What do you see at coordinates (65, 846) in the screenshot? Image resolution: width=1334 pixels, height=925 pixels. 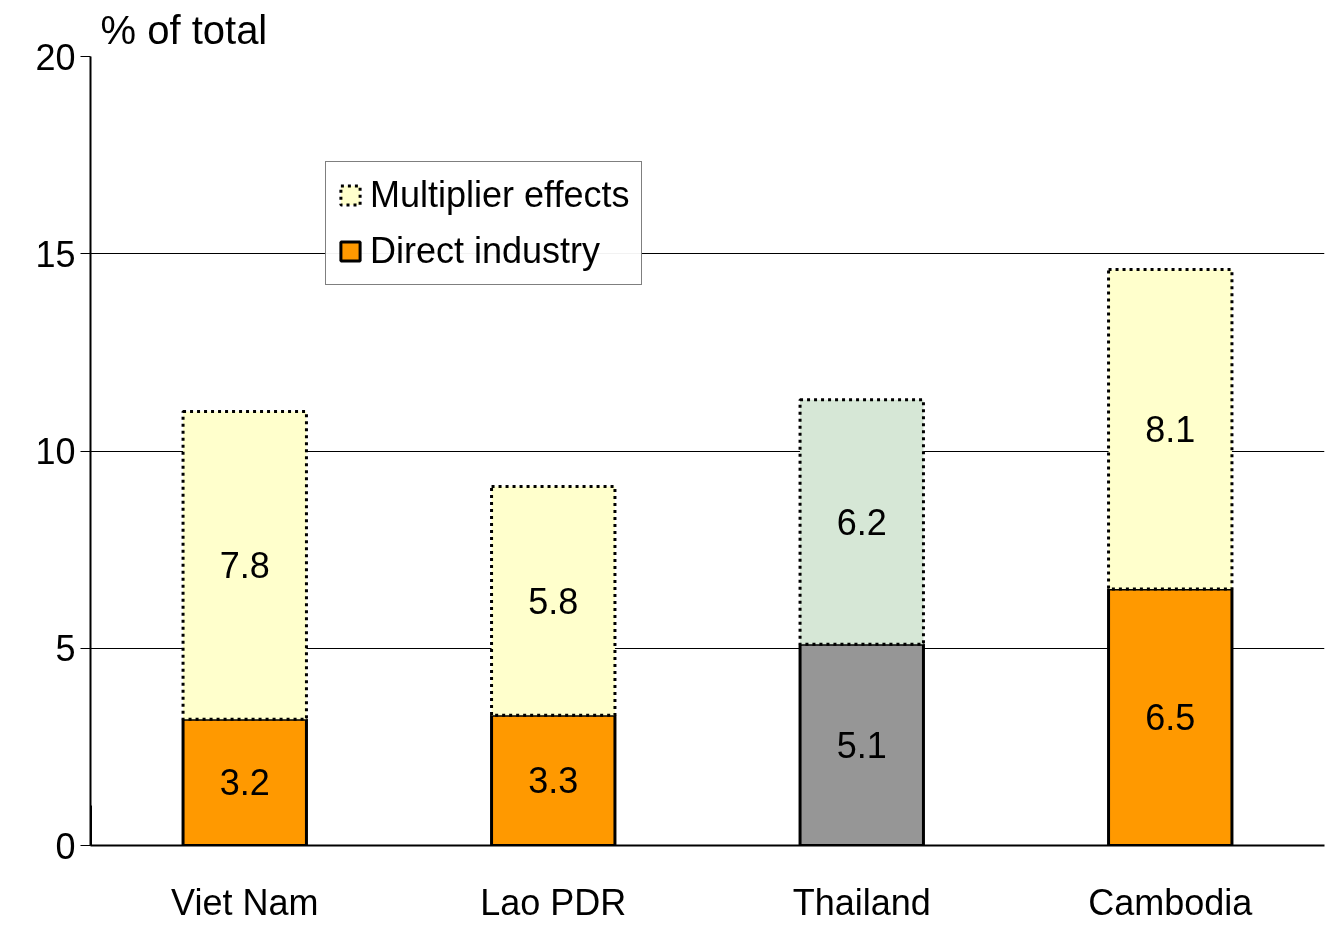 I see `y-tick-label: 0` at bounding box center [65, 846].